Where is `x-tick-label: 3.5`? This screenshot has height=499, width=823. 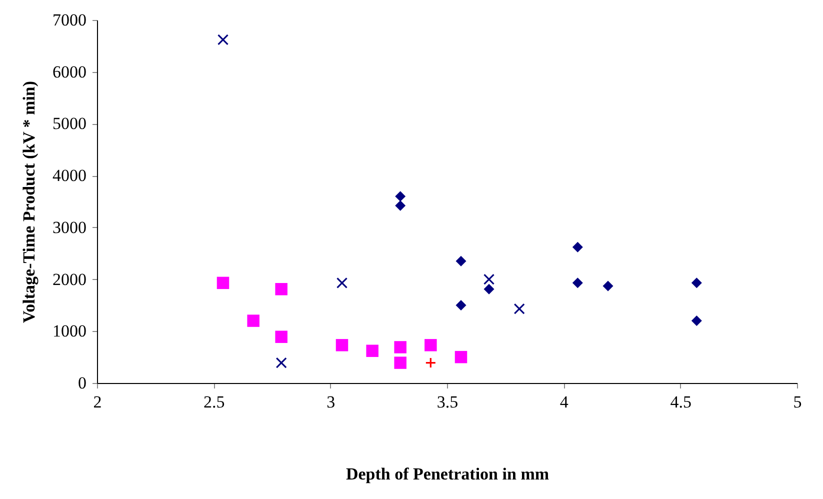 x-tick-label: 3.5 is located at coordinates (447, 402).